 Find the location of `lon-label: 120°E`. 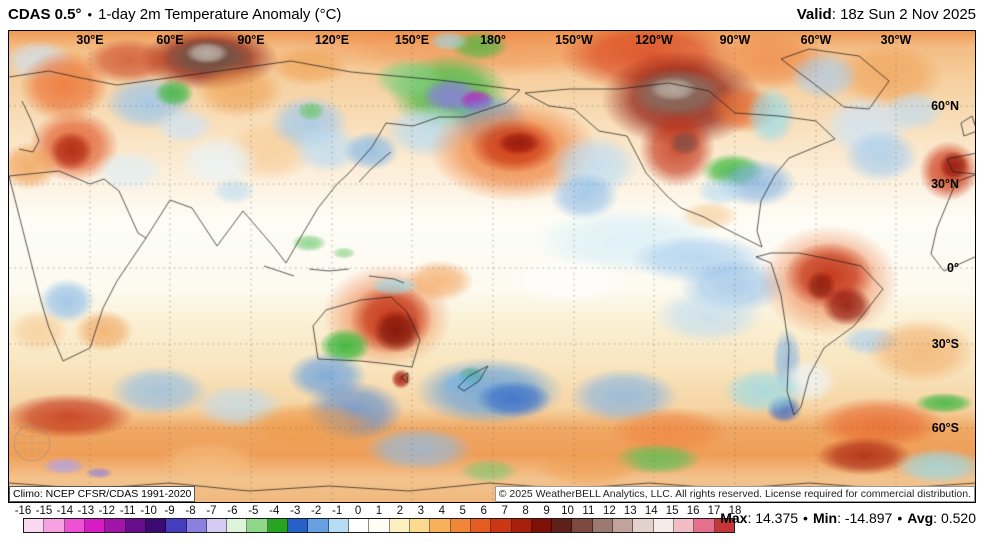

lon-label: 120°E is located at coordinates (332, 40).